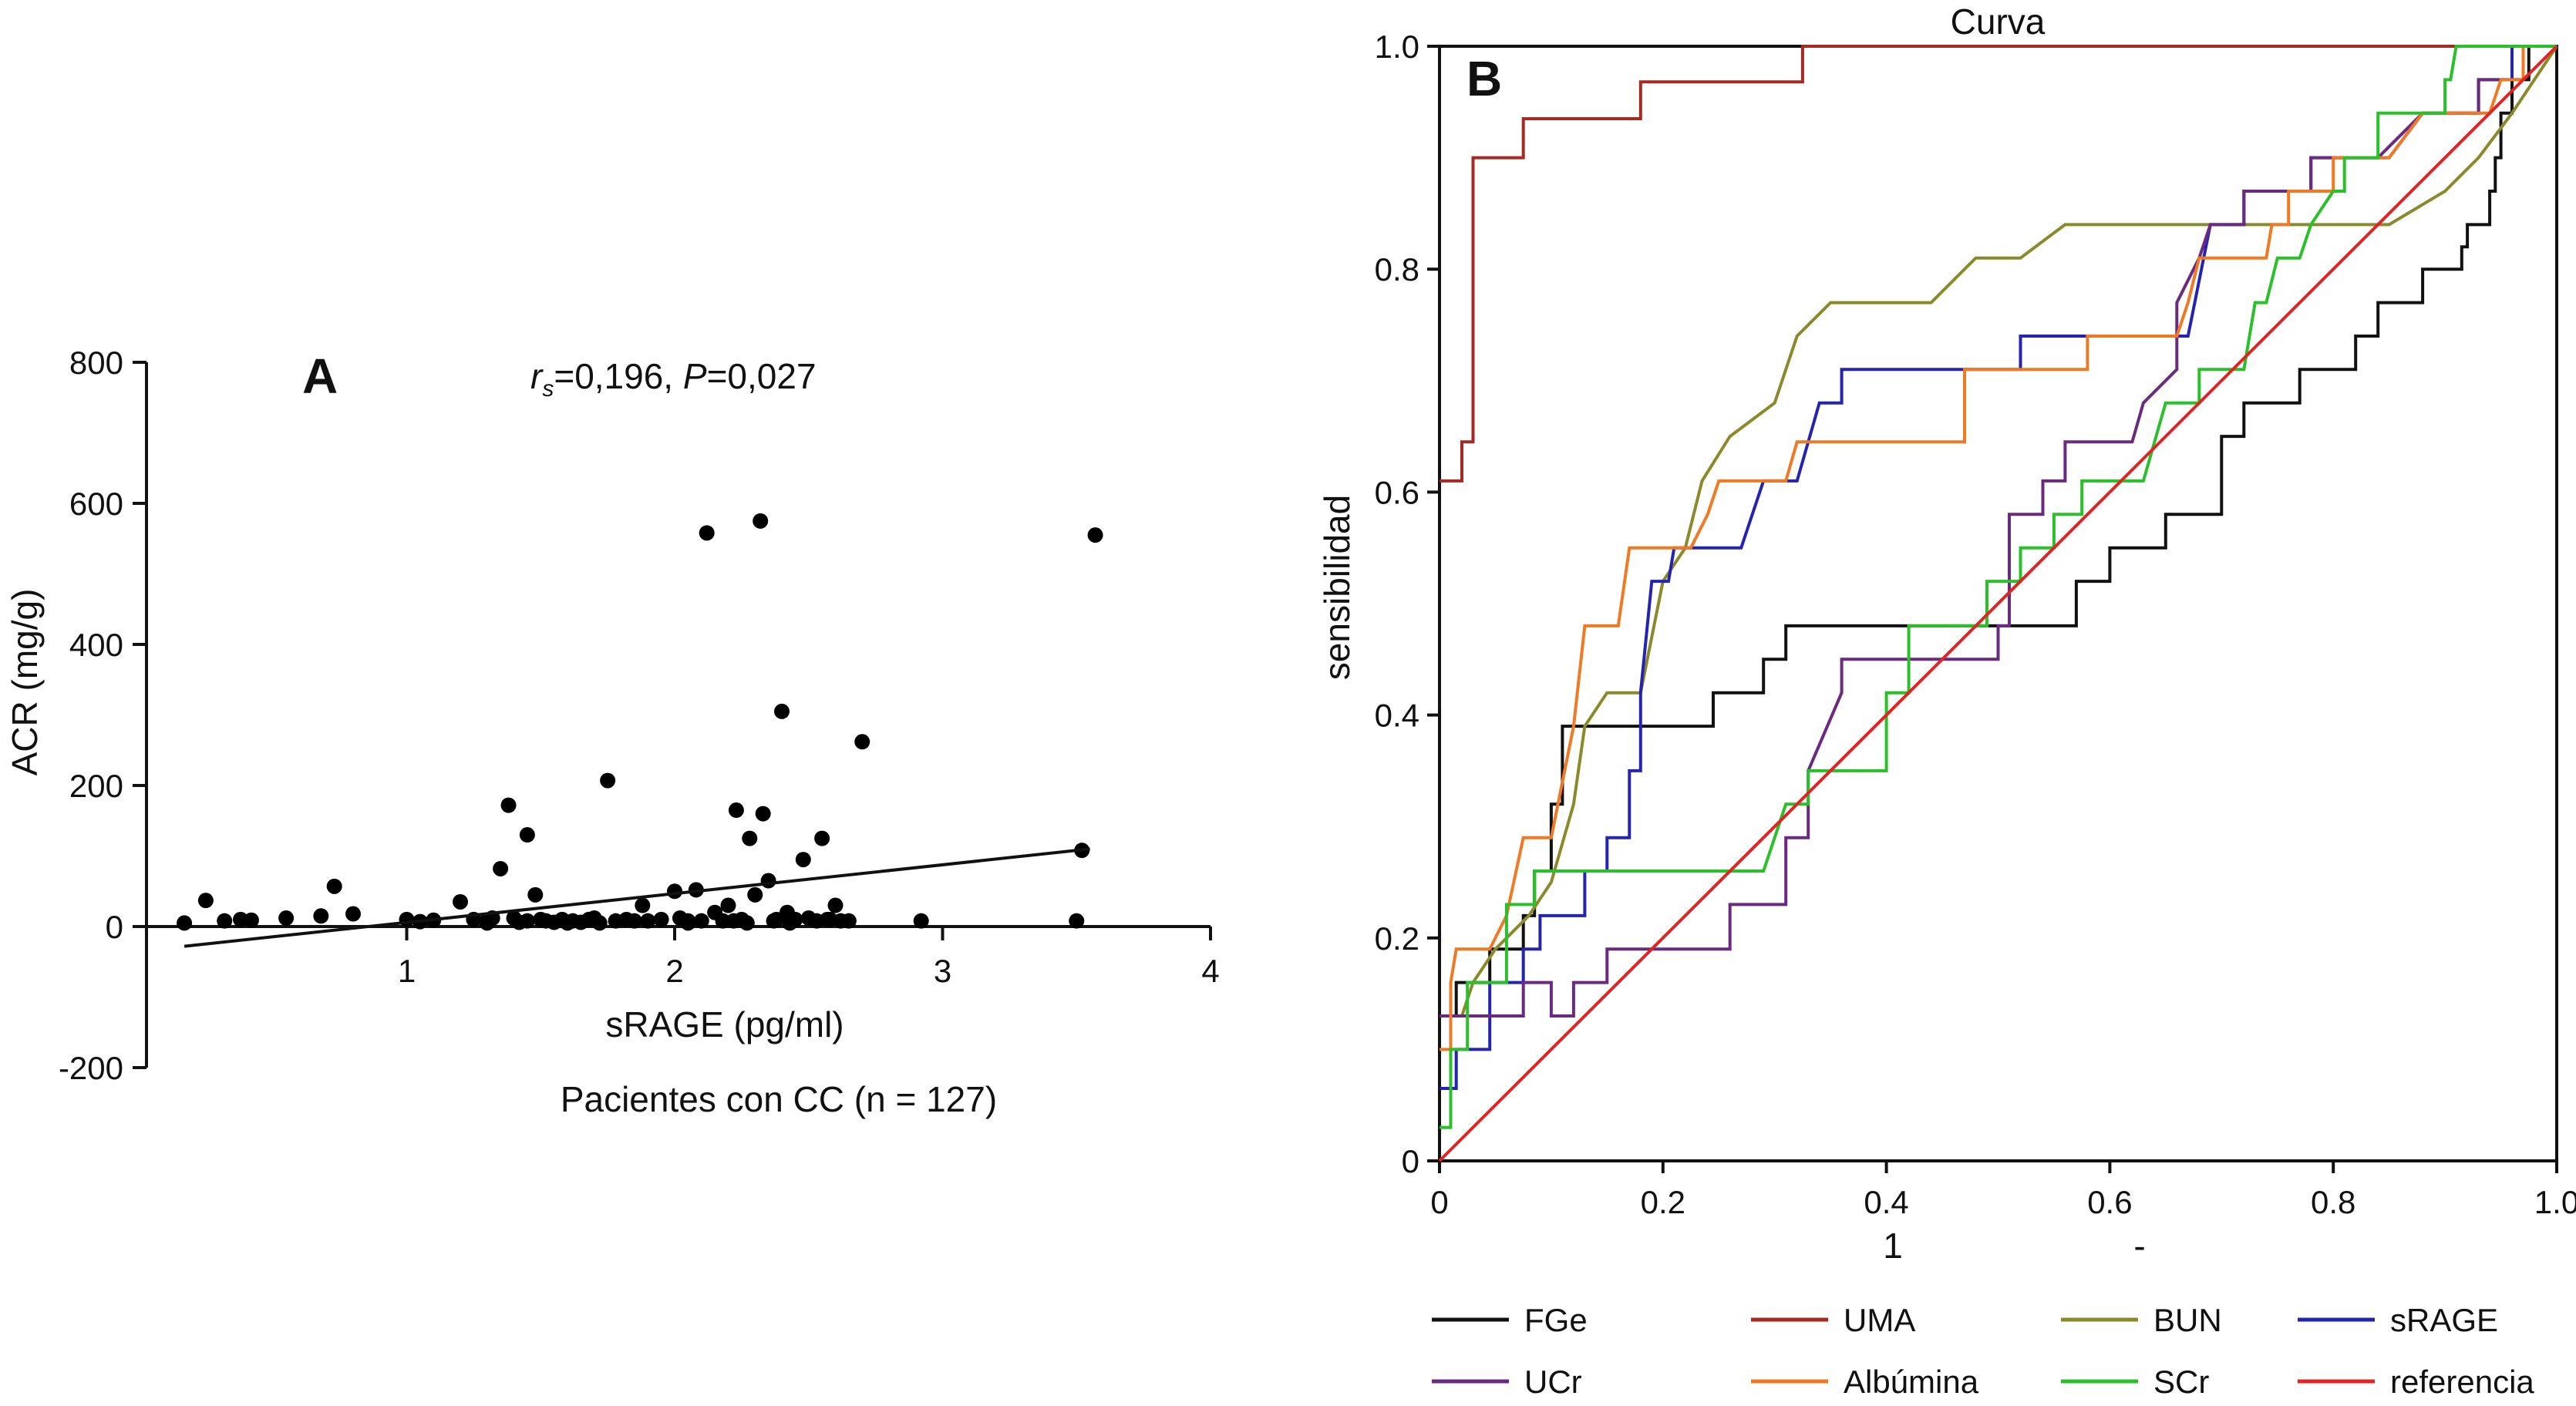  I want to click on y-tick-label-a: 200, so click(96, 786).